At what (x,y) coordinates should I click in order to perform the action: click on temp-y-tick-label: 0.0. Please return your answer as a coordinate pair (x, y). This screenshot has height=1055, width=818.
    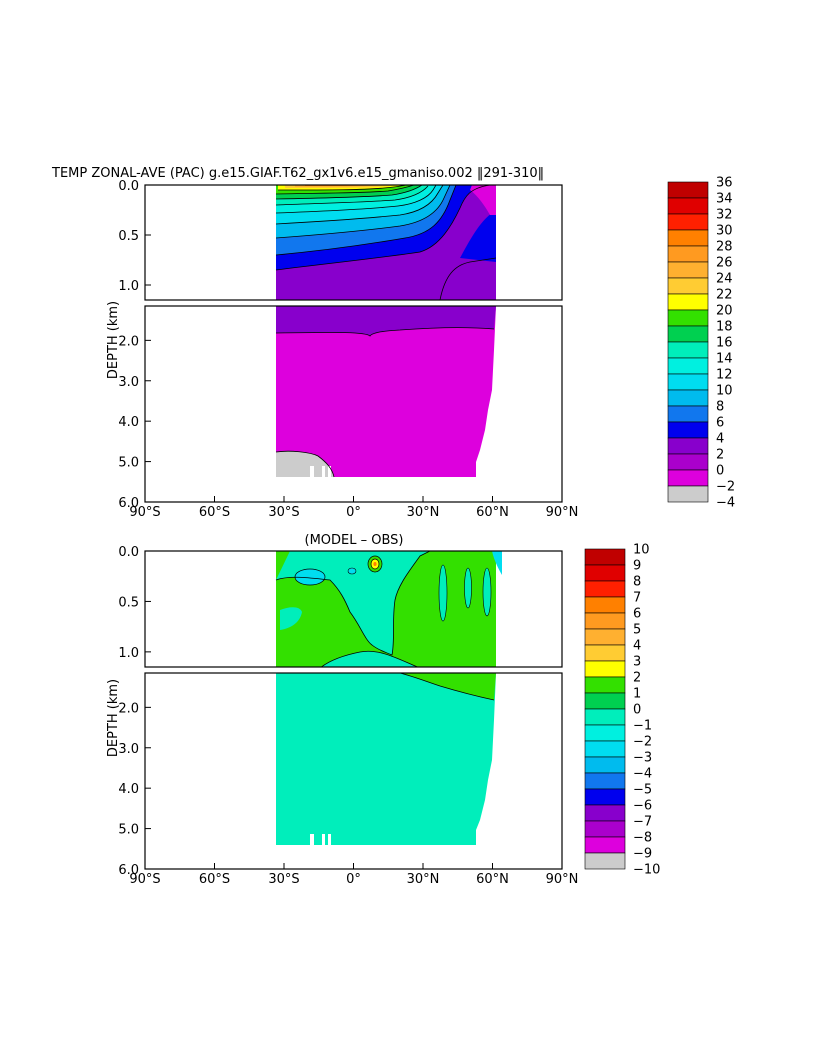
    Looking at the image, I should click on (128, 186).